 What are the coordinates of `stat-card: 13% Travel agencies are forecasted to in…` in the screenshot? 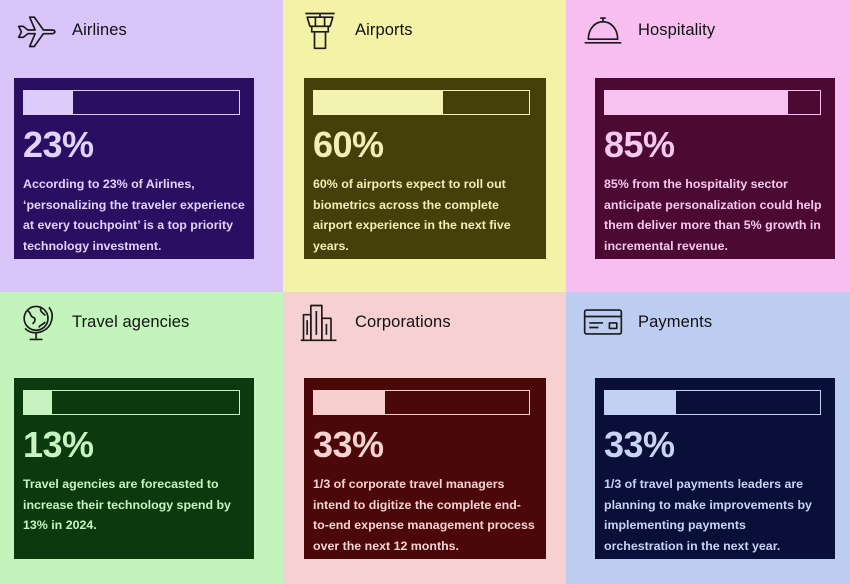 It's located at (134, 468).